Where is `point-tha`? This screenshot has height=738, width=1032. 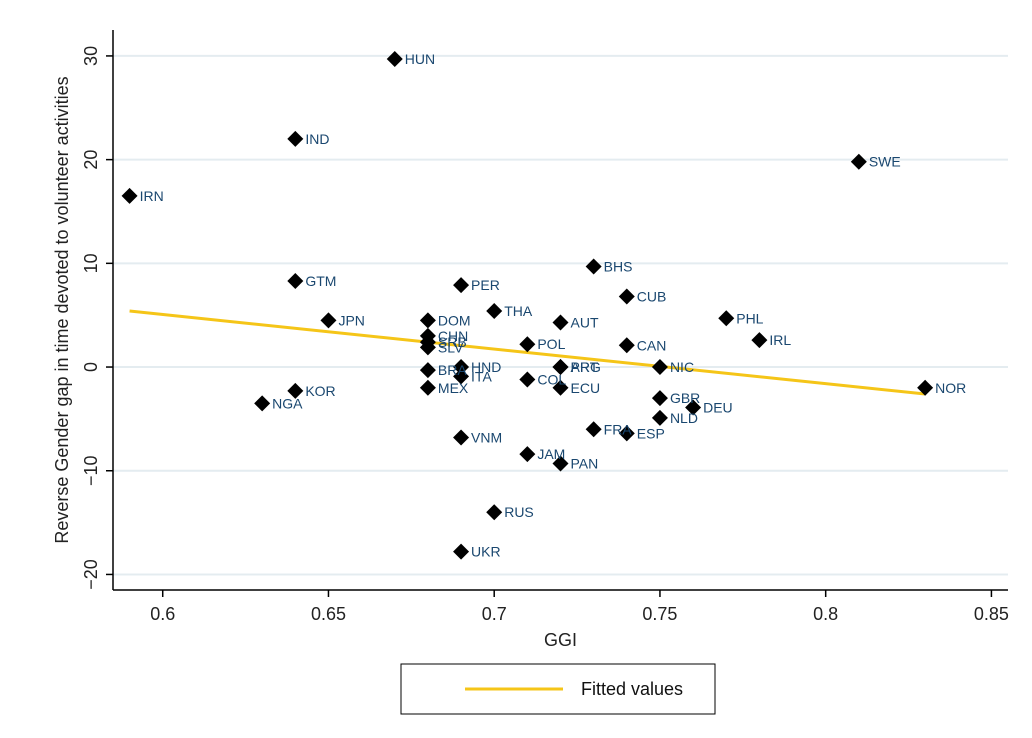
point-tha is located at coordinates (494, 311).